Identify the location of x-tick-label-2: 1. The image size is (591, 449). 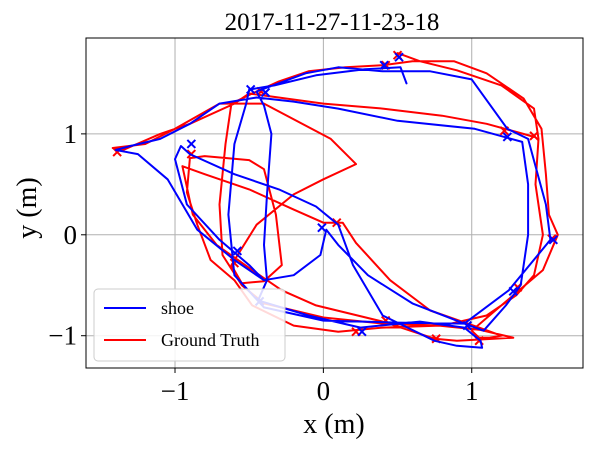
(472, 391).